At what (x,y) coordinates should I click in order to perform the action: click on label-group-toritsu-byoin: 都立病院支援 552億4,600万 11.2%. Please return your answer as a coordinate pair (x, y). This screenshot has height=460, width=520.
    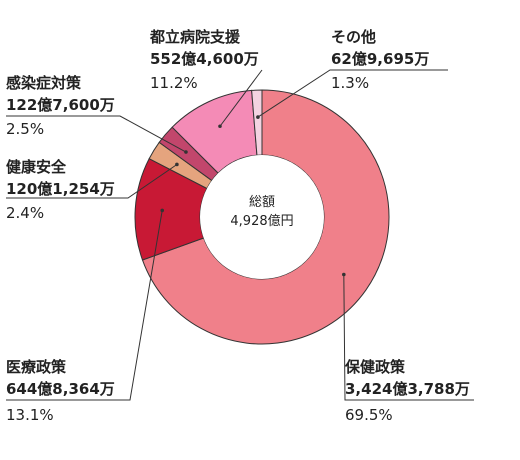
    Looking at the image, I should click on (204, 60).